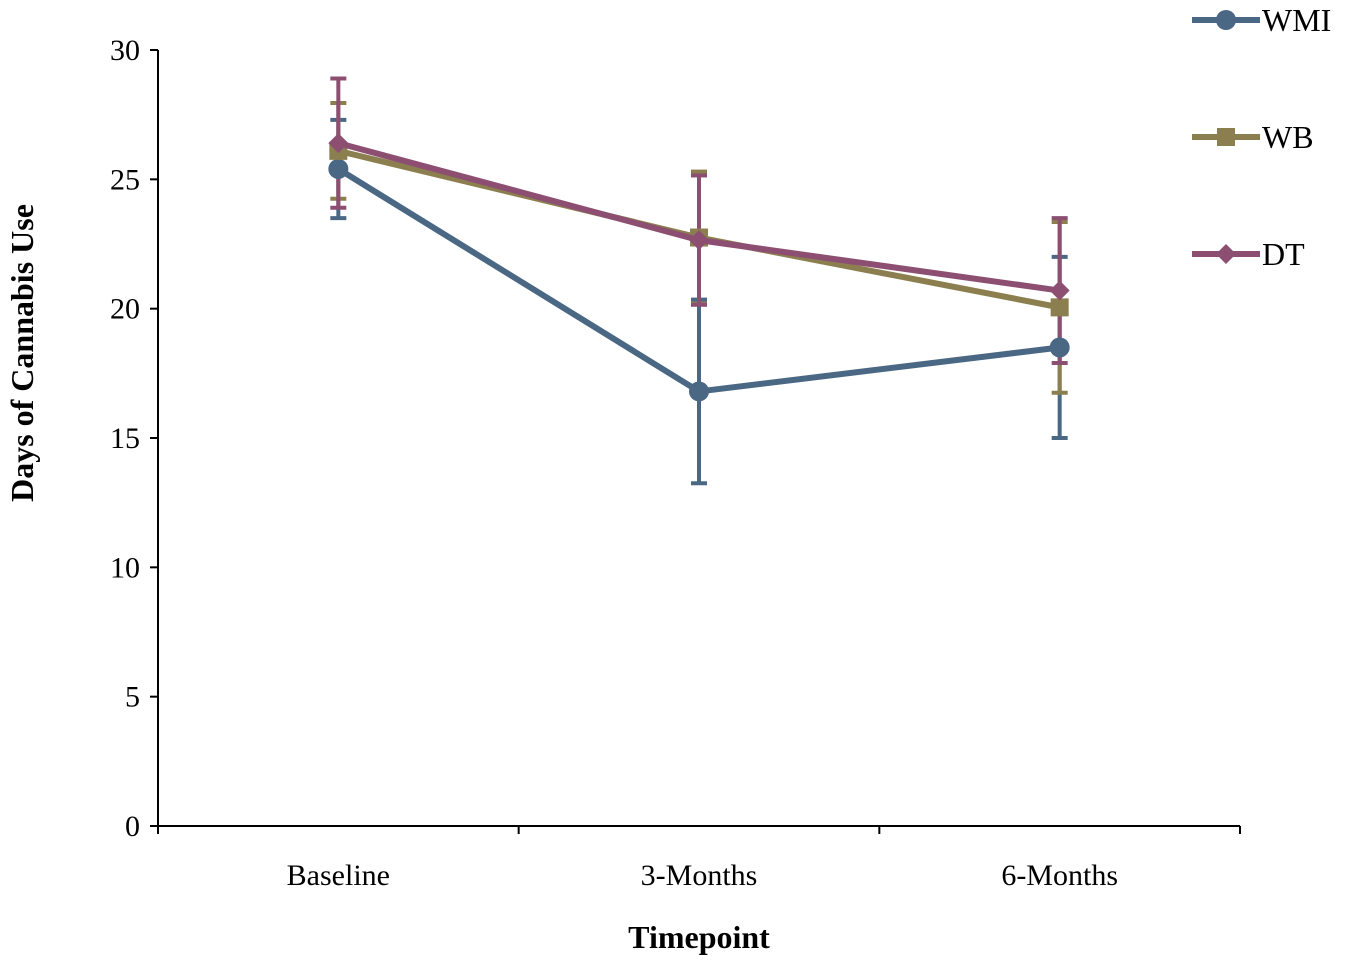 This screenshot has width=1350, height=964. What do you see at coordinates (125, 567) in the screenshot?
I see `y-tick-label: 10` at bounding box center [125, 567].